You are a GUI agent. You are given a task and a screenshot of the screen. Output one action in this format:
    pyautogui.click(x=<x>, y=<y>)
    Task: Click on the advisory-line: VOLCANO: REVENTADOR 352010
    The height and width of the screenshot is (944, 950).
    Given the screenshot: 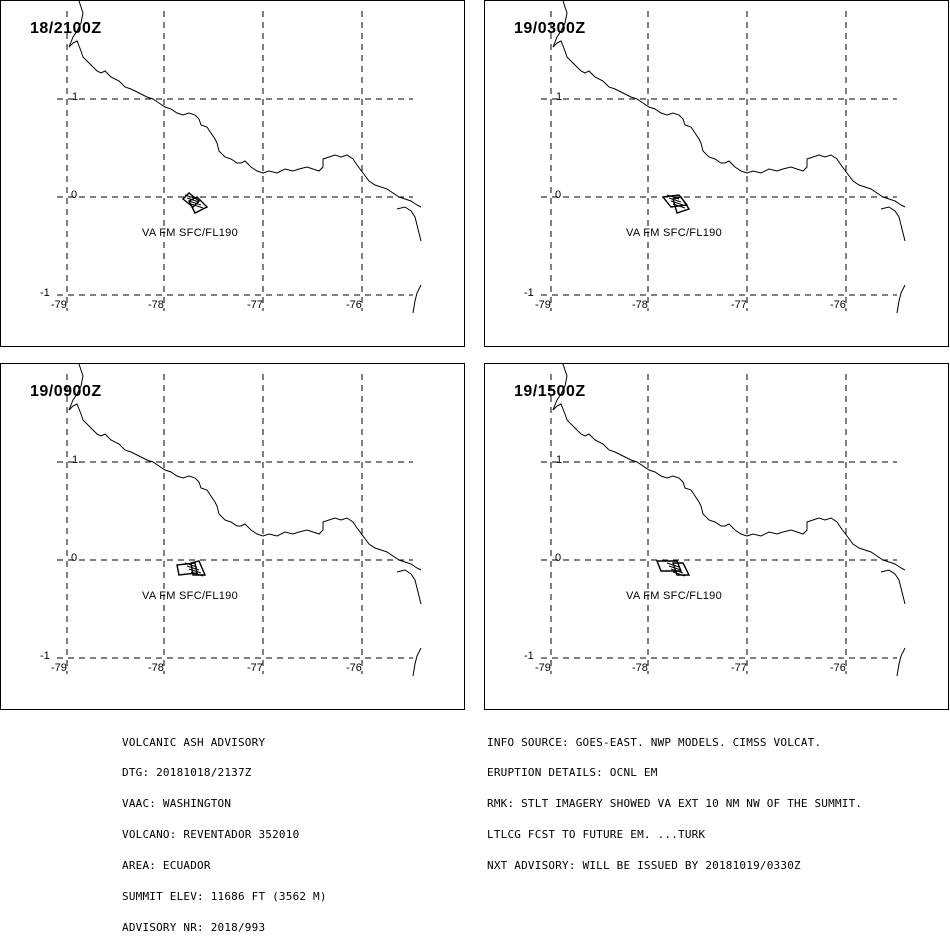 What is the action you would take?
    pyautogui.click(x=211, y=835)
    